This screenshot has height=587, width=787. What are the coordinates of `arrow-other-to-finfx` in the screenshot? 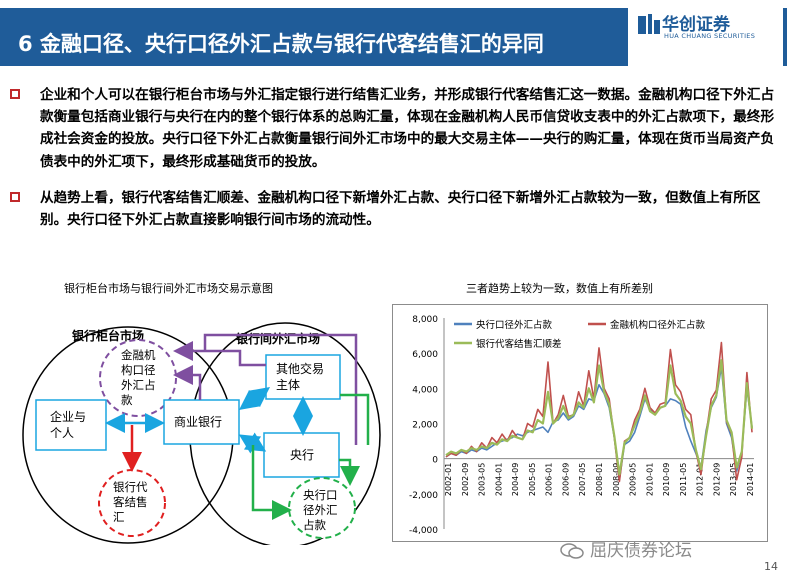 It's located at (219, 354).